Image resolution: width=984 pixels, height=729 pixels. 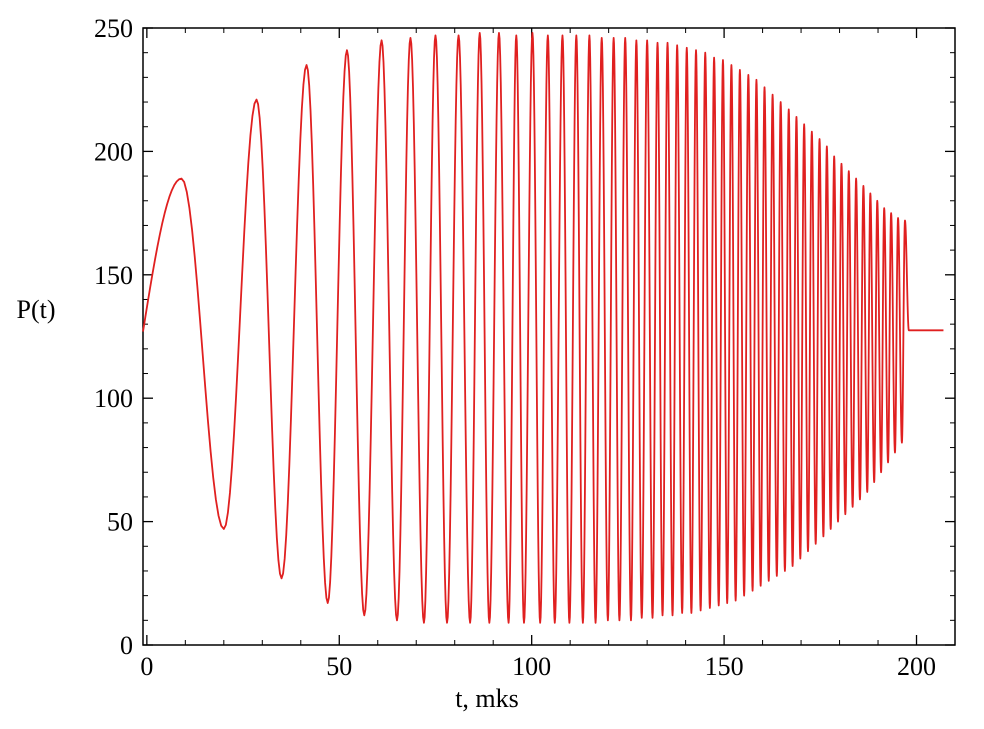 I want to click on x-tick-label-200: 200, so click(x=916, y=666).